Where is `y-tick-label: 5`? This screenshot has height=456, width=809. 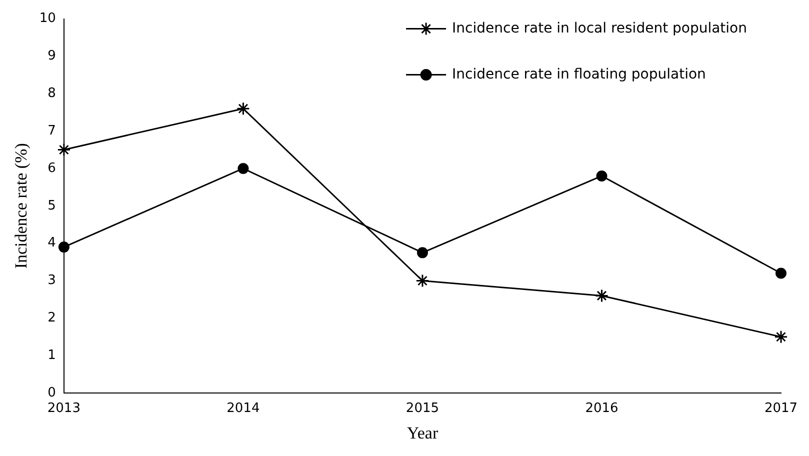 y-tick-label: 5 is located at coordinates (52, 206).